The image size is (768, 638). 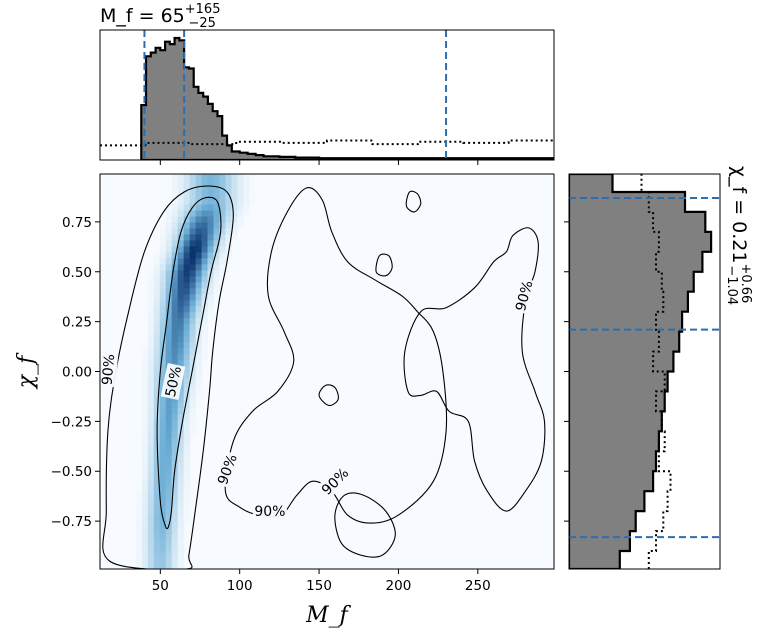 What do you see at coordinates (109, 369) in the screenshot?
I see `contour-label-text: 90%` at bounding box center [109, 369].